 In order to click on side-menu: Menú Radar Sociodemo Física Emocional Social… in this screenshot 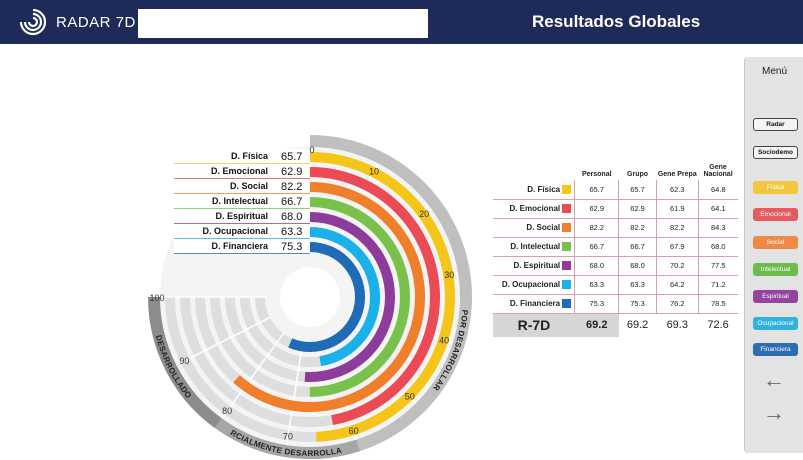, I will do `click(773, 255)`.